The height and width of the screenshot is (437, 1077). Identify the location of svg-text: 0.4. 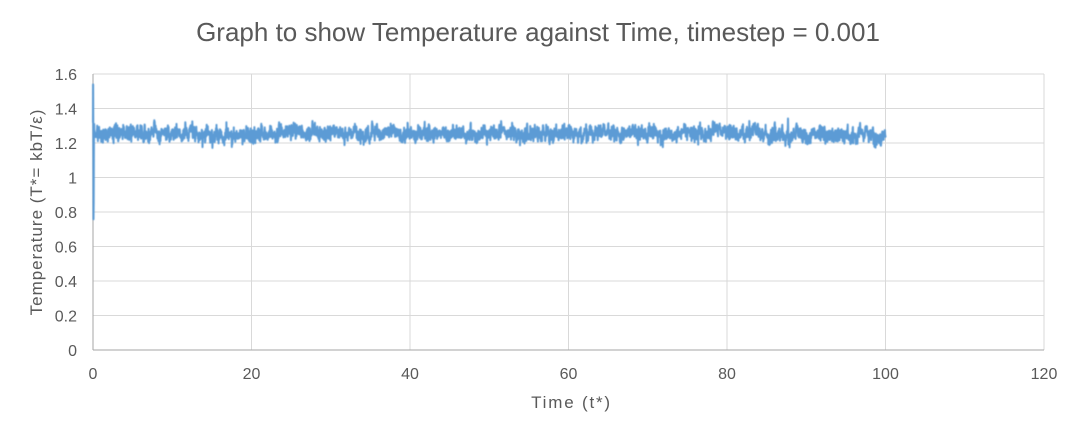
(66, 282).